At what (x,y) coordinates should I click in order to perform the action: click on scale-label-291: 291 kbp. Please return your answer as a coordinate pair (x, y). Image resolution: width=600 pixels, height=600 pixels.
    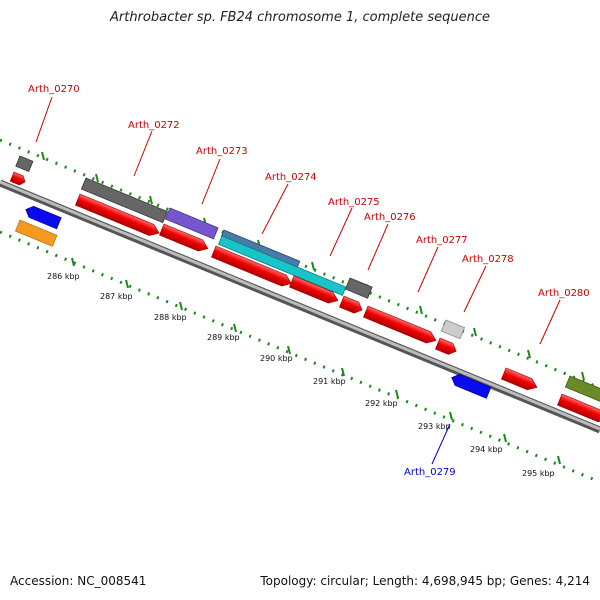
    Looking at the image, I should click on (329, 381).